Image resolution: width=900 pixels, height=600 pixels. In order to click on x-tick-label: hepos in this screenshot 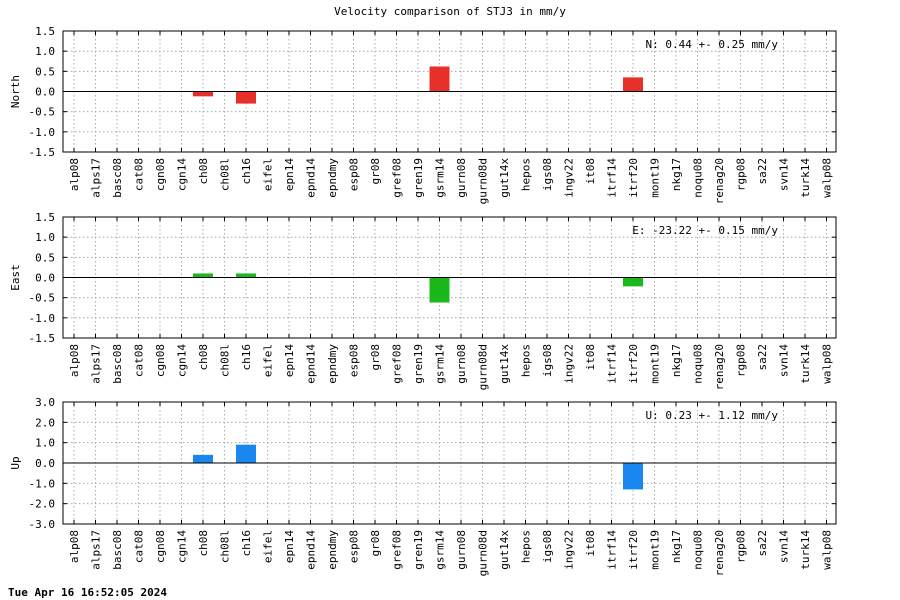, I will do `click(526, 546)`.